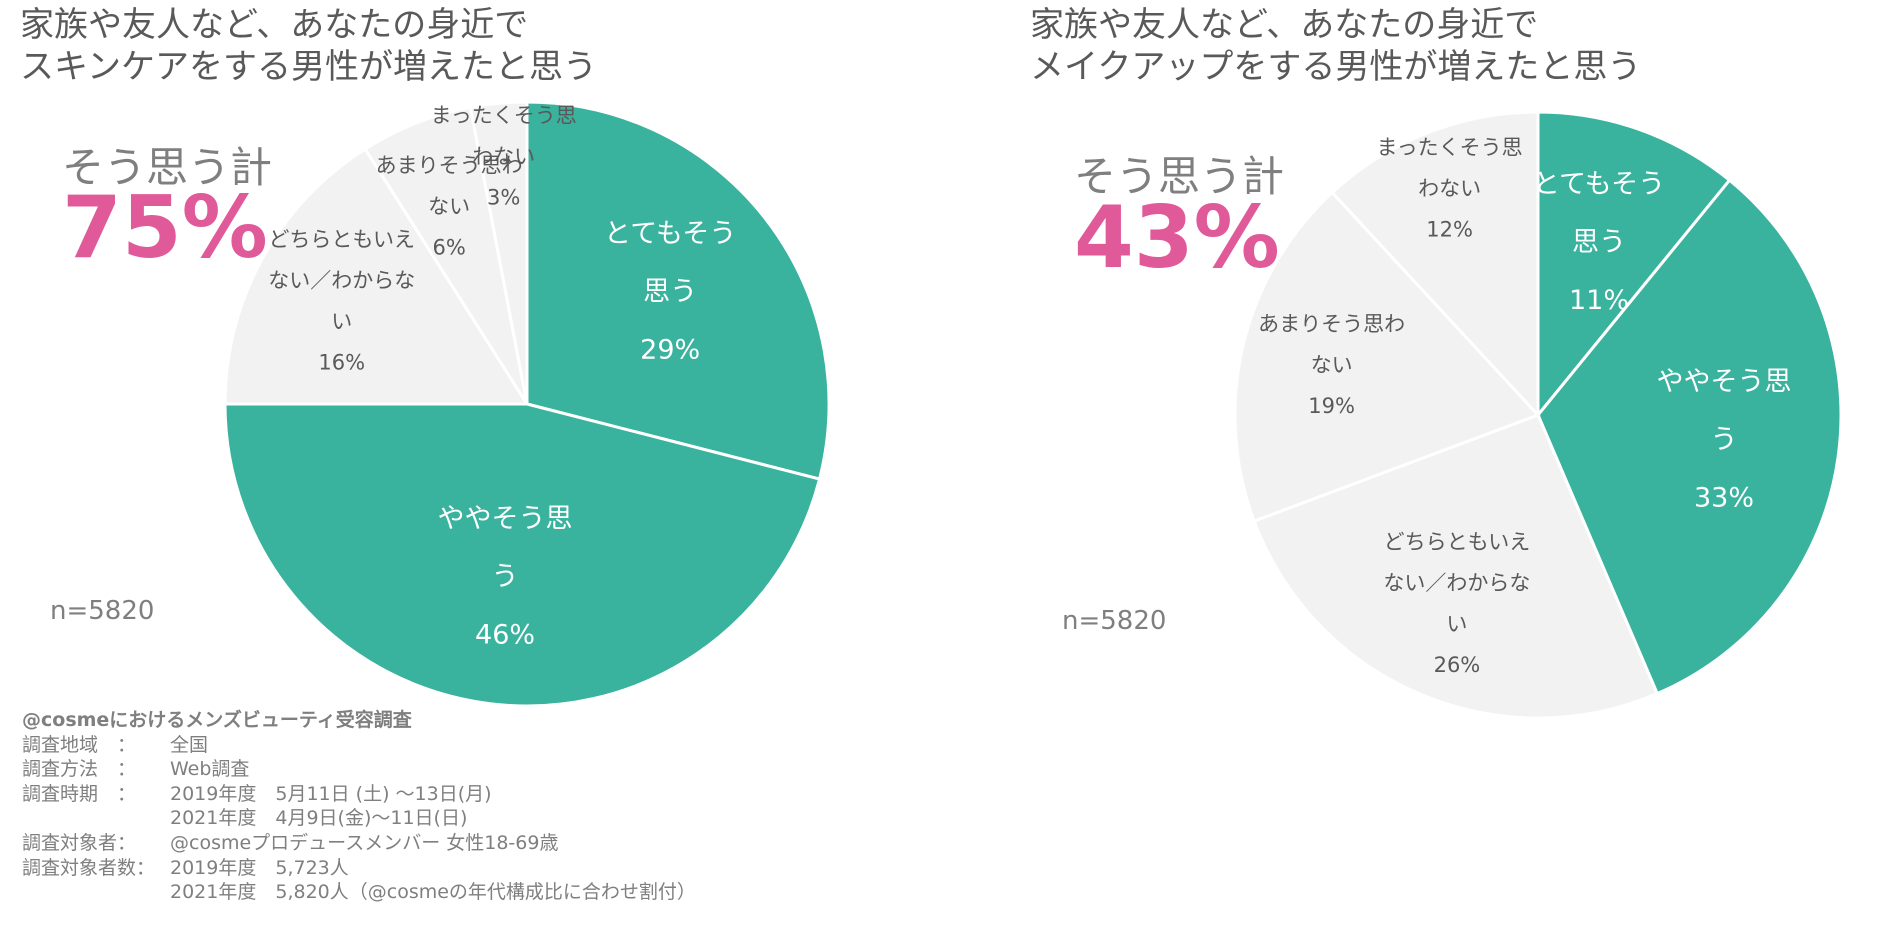 The height and width of the screenshot is (928, 1891). Describe the element at coordinates (308, 67) in the screenshot. I see `chart-1-title-line-2: スキンケアをする男性が増えたと思う` at that location.